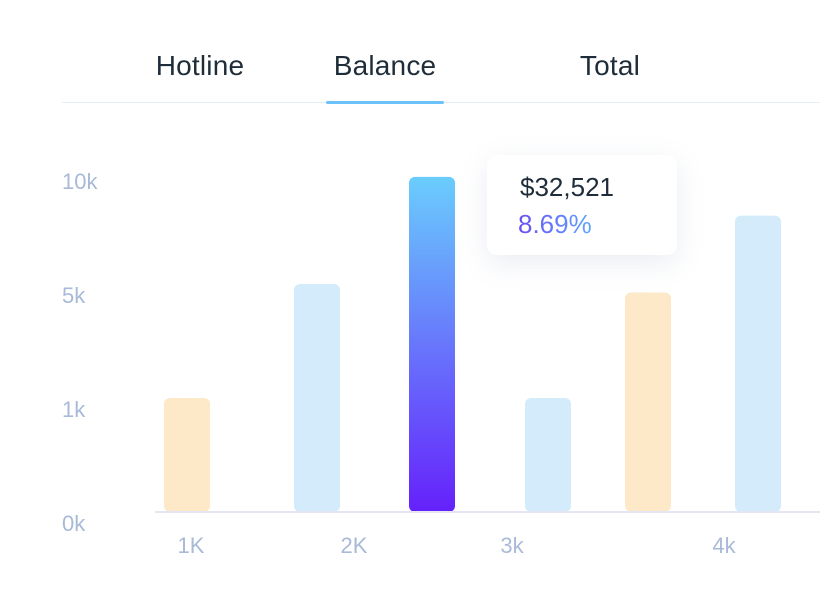 The width and height of the screenshot is (820, 600). Describe the element at coordinates (385, 102) in the screenshot. I see `active-tab-indicator` at that location.